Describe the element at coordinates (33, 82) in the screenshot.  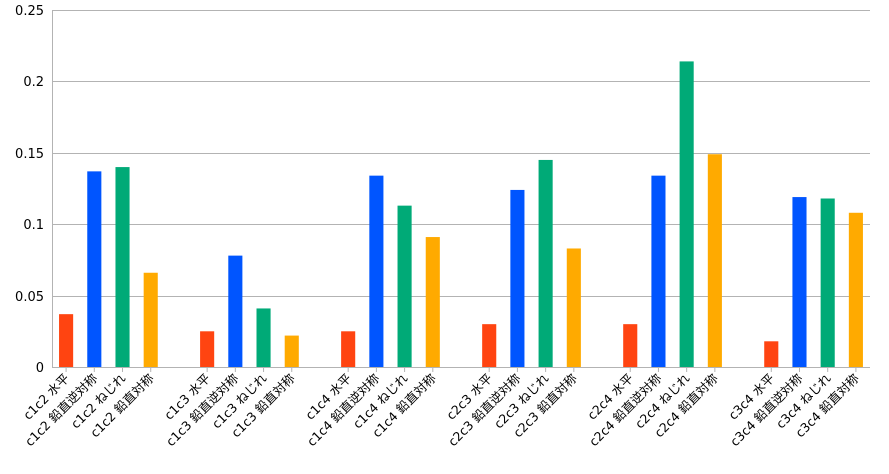
I see `y-tick-label: 0.2` at that location.